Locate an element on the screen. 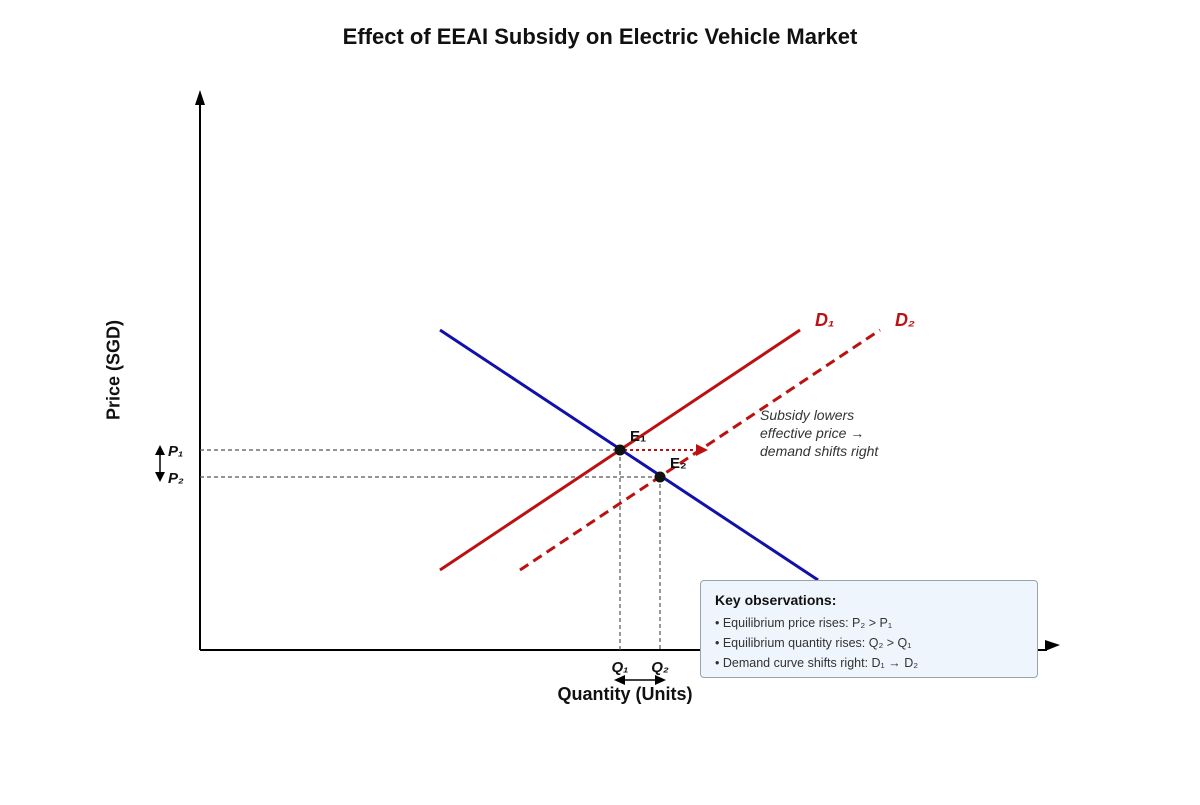 Image resolution: width=1200 pixels, height=805 pixels. p1-tick-label: P₁ is located at coordinates (175, 451).